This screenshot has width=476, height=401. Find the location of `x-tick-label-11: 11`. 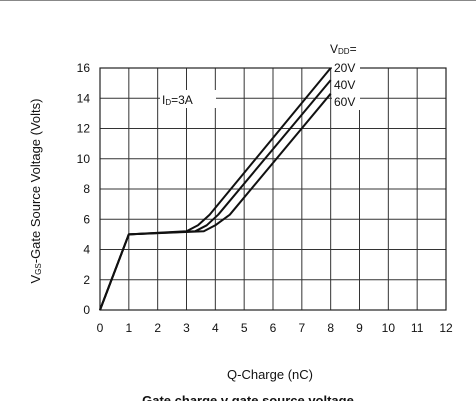

x-tick-label-11: 11 is located at coordinates (417, 328).